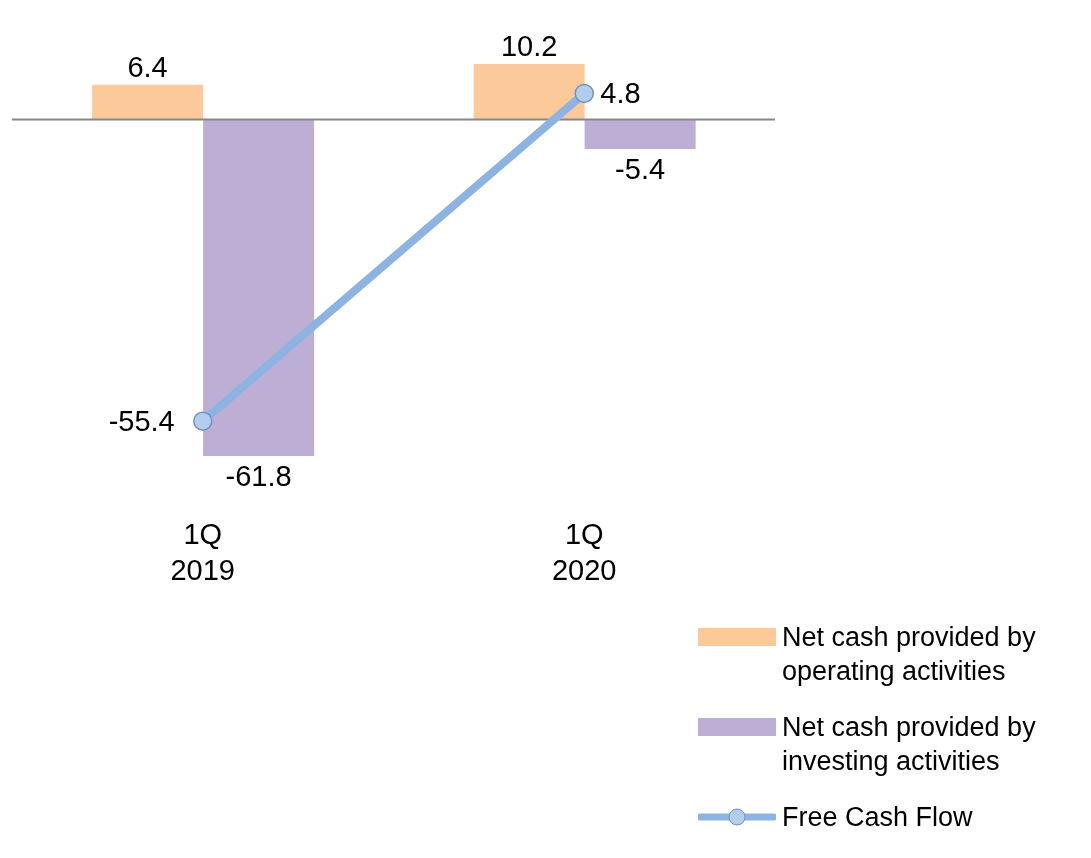  Describe the element at coordinates (141, 421) in the screenshot. I see `data-label: -55.4` at that location.